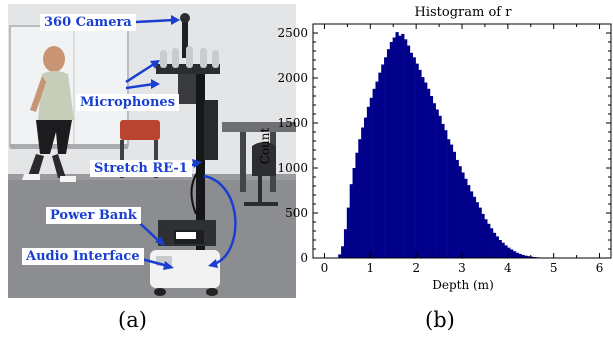  I want to click on x-tick-label: 3, so click(462, 268).